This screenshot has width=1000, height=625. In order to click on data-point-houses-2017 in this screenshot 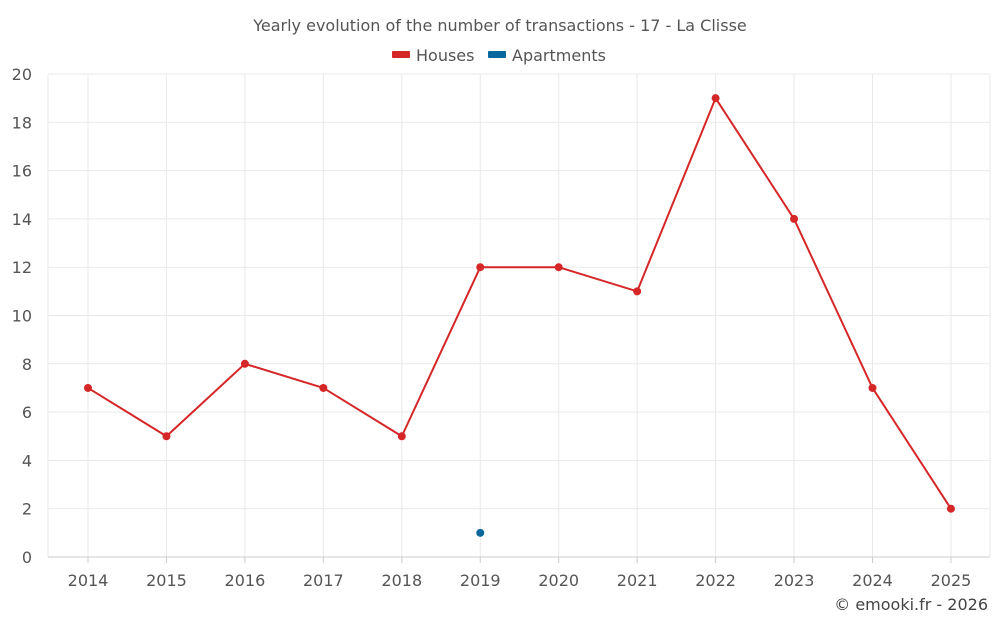, I will do `click(323, 387)`.